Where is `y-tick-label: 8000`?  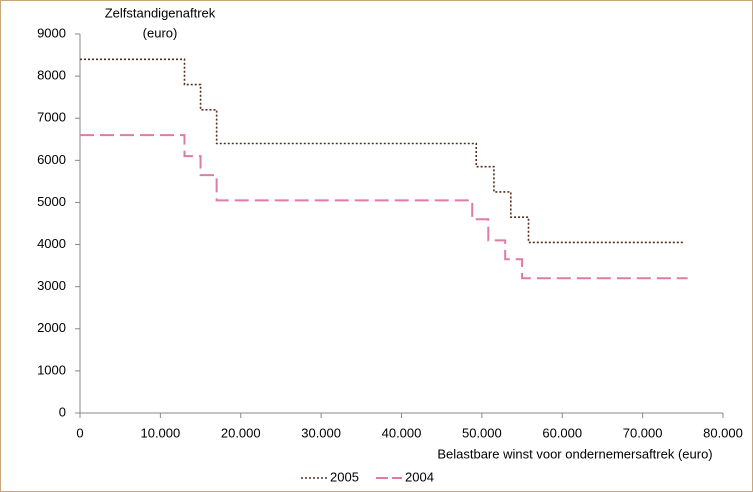
y-tick-label: 8000 is located at coordinates (51, 75).